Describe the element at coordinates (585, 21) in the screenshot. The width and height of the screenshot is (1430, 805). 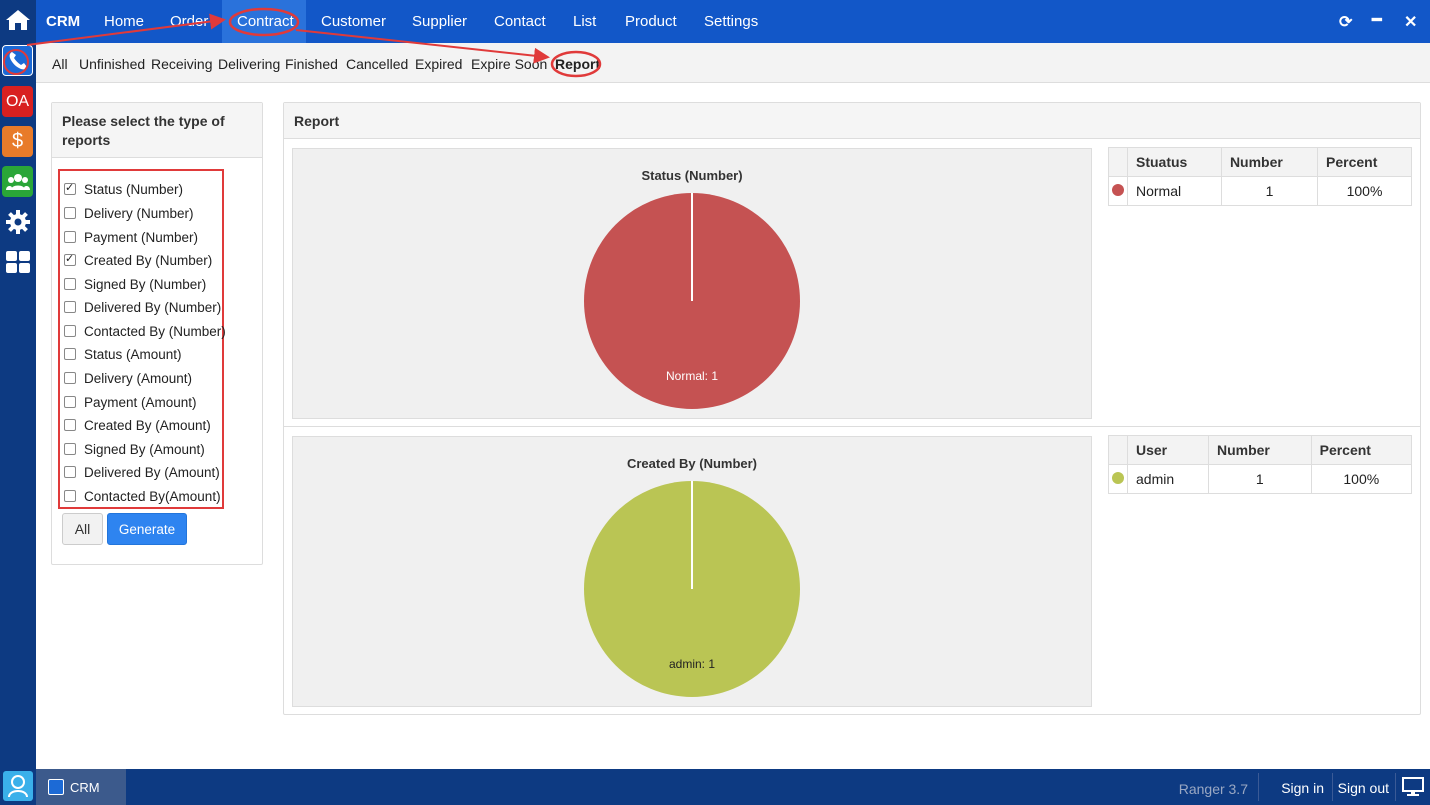
I see `nav-list: List` at that location.